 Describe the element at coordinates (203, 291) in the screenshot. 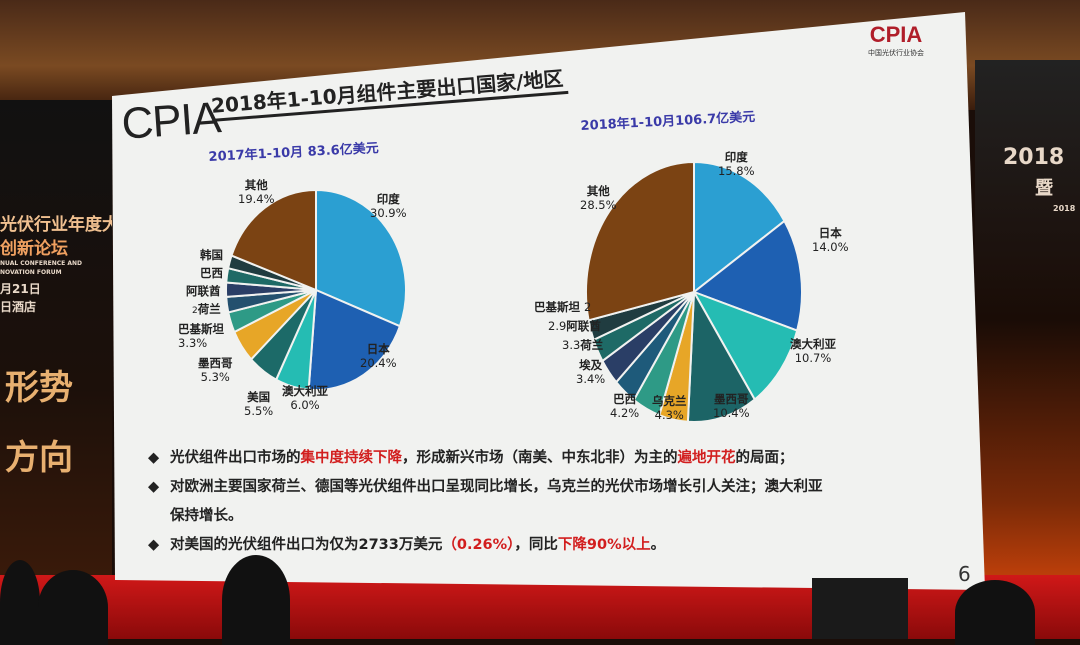

I see `label-2017-uae: 阿联酋` at that location.